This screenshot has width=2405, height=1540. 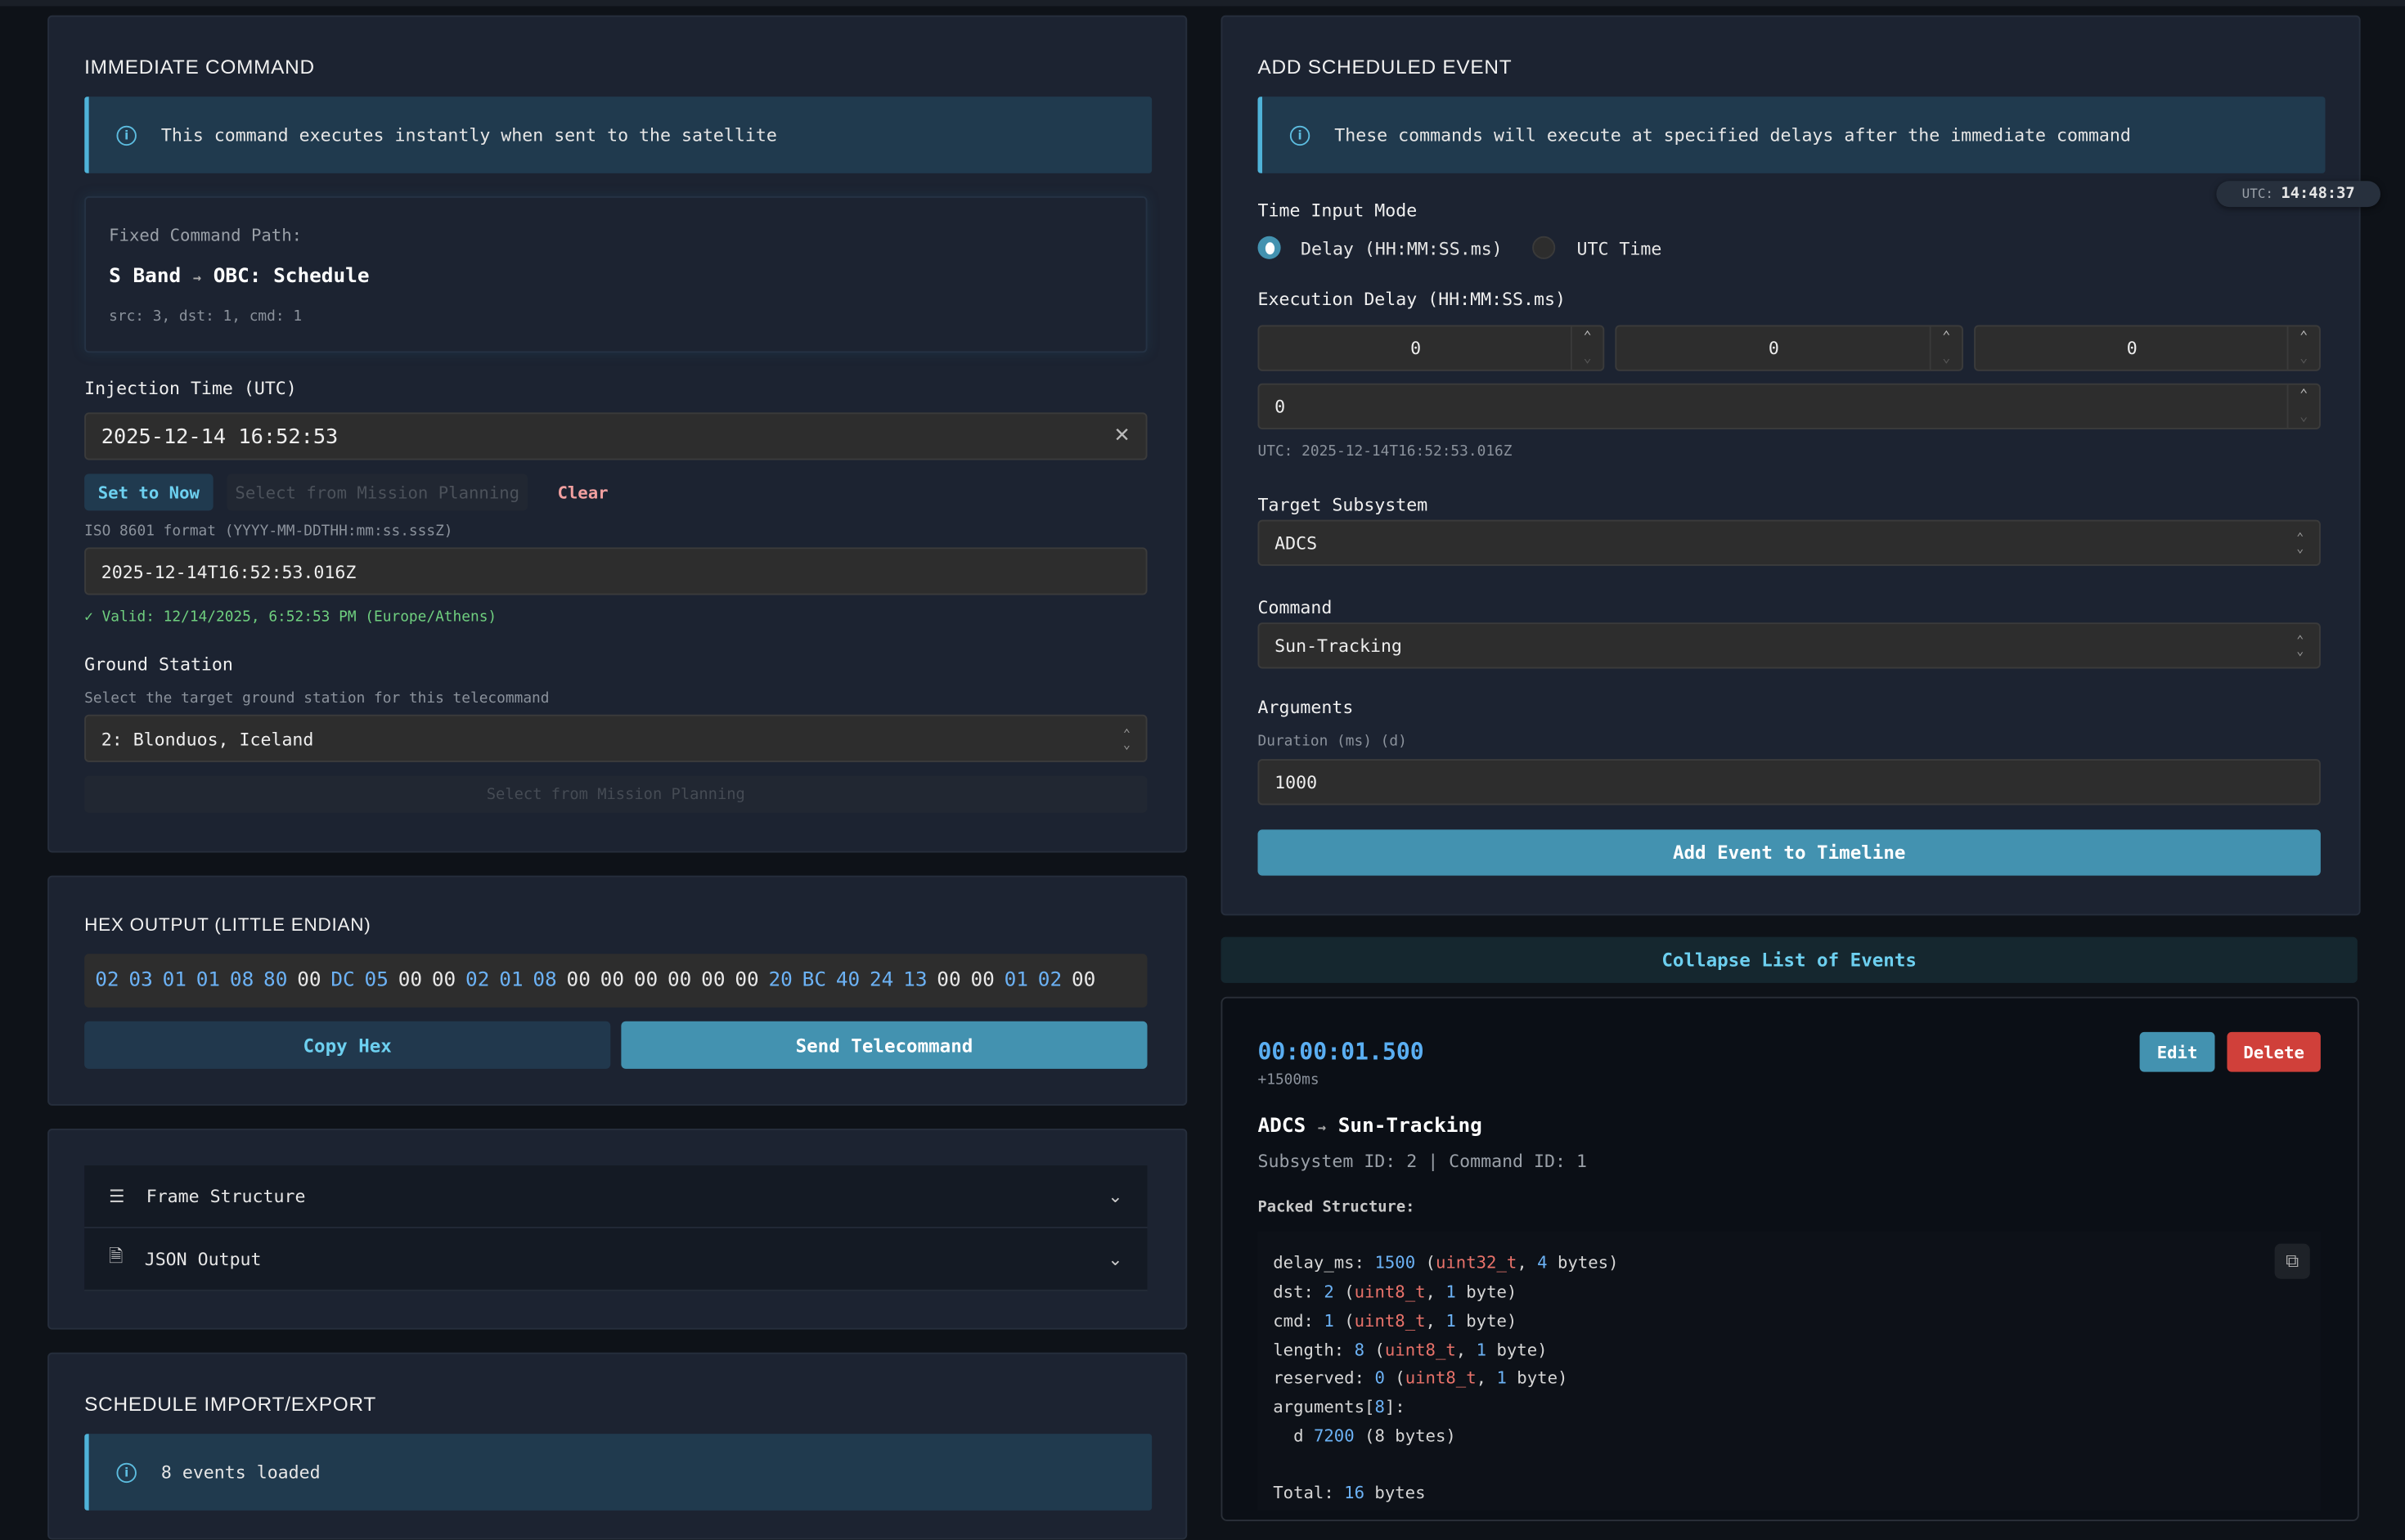 What do you see at coordinates (1501, 1377) in the screenshot?
I see `packed-segment: 1` at bounding box center [1501, 1377].